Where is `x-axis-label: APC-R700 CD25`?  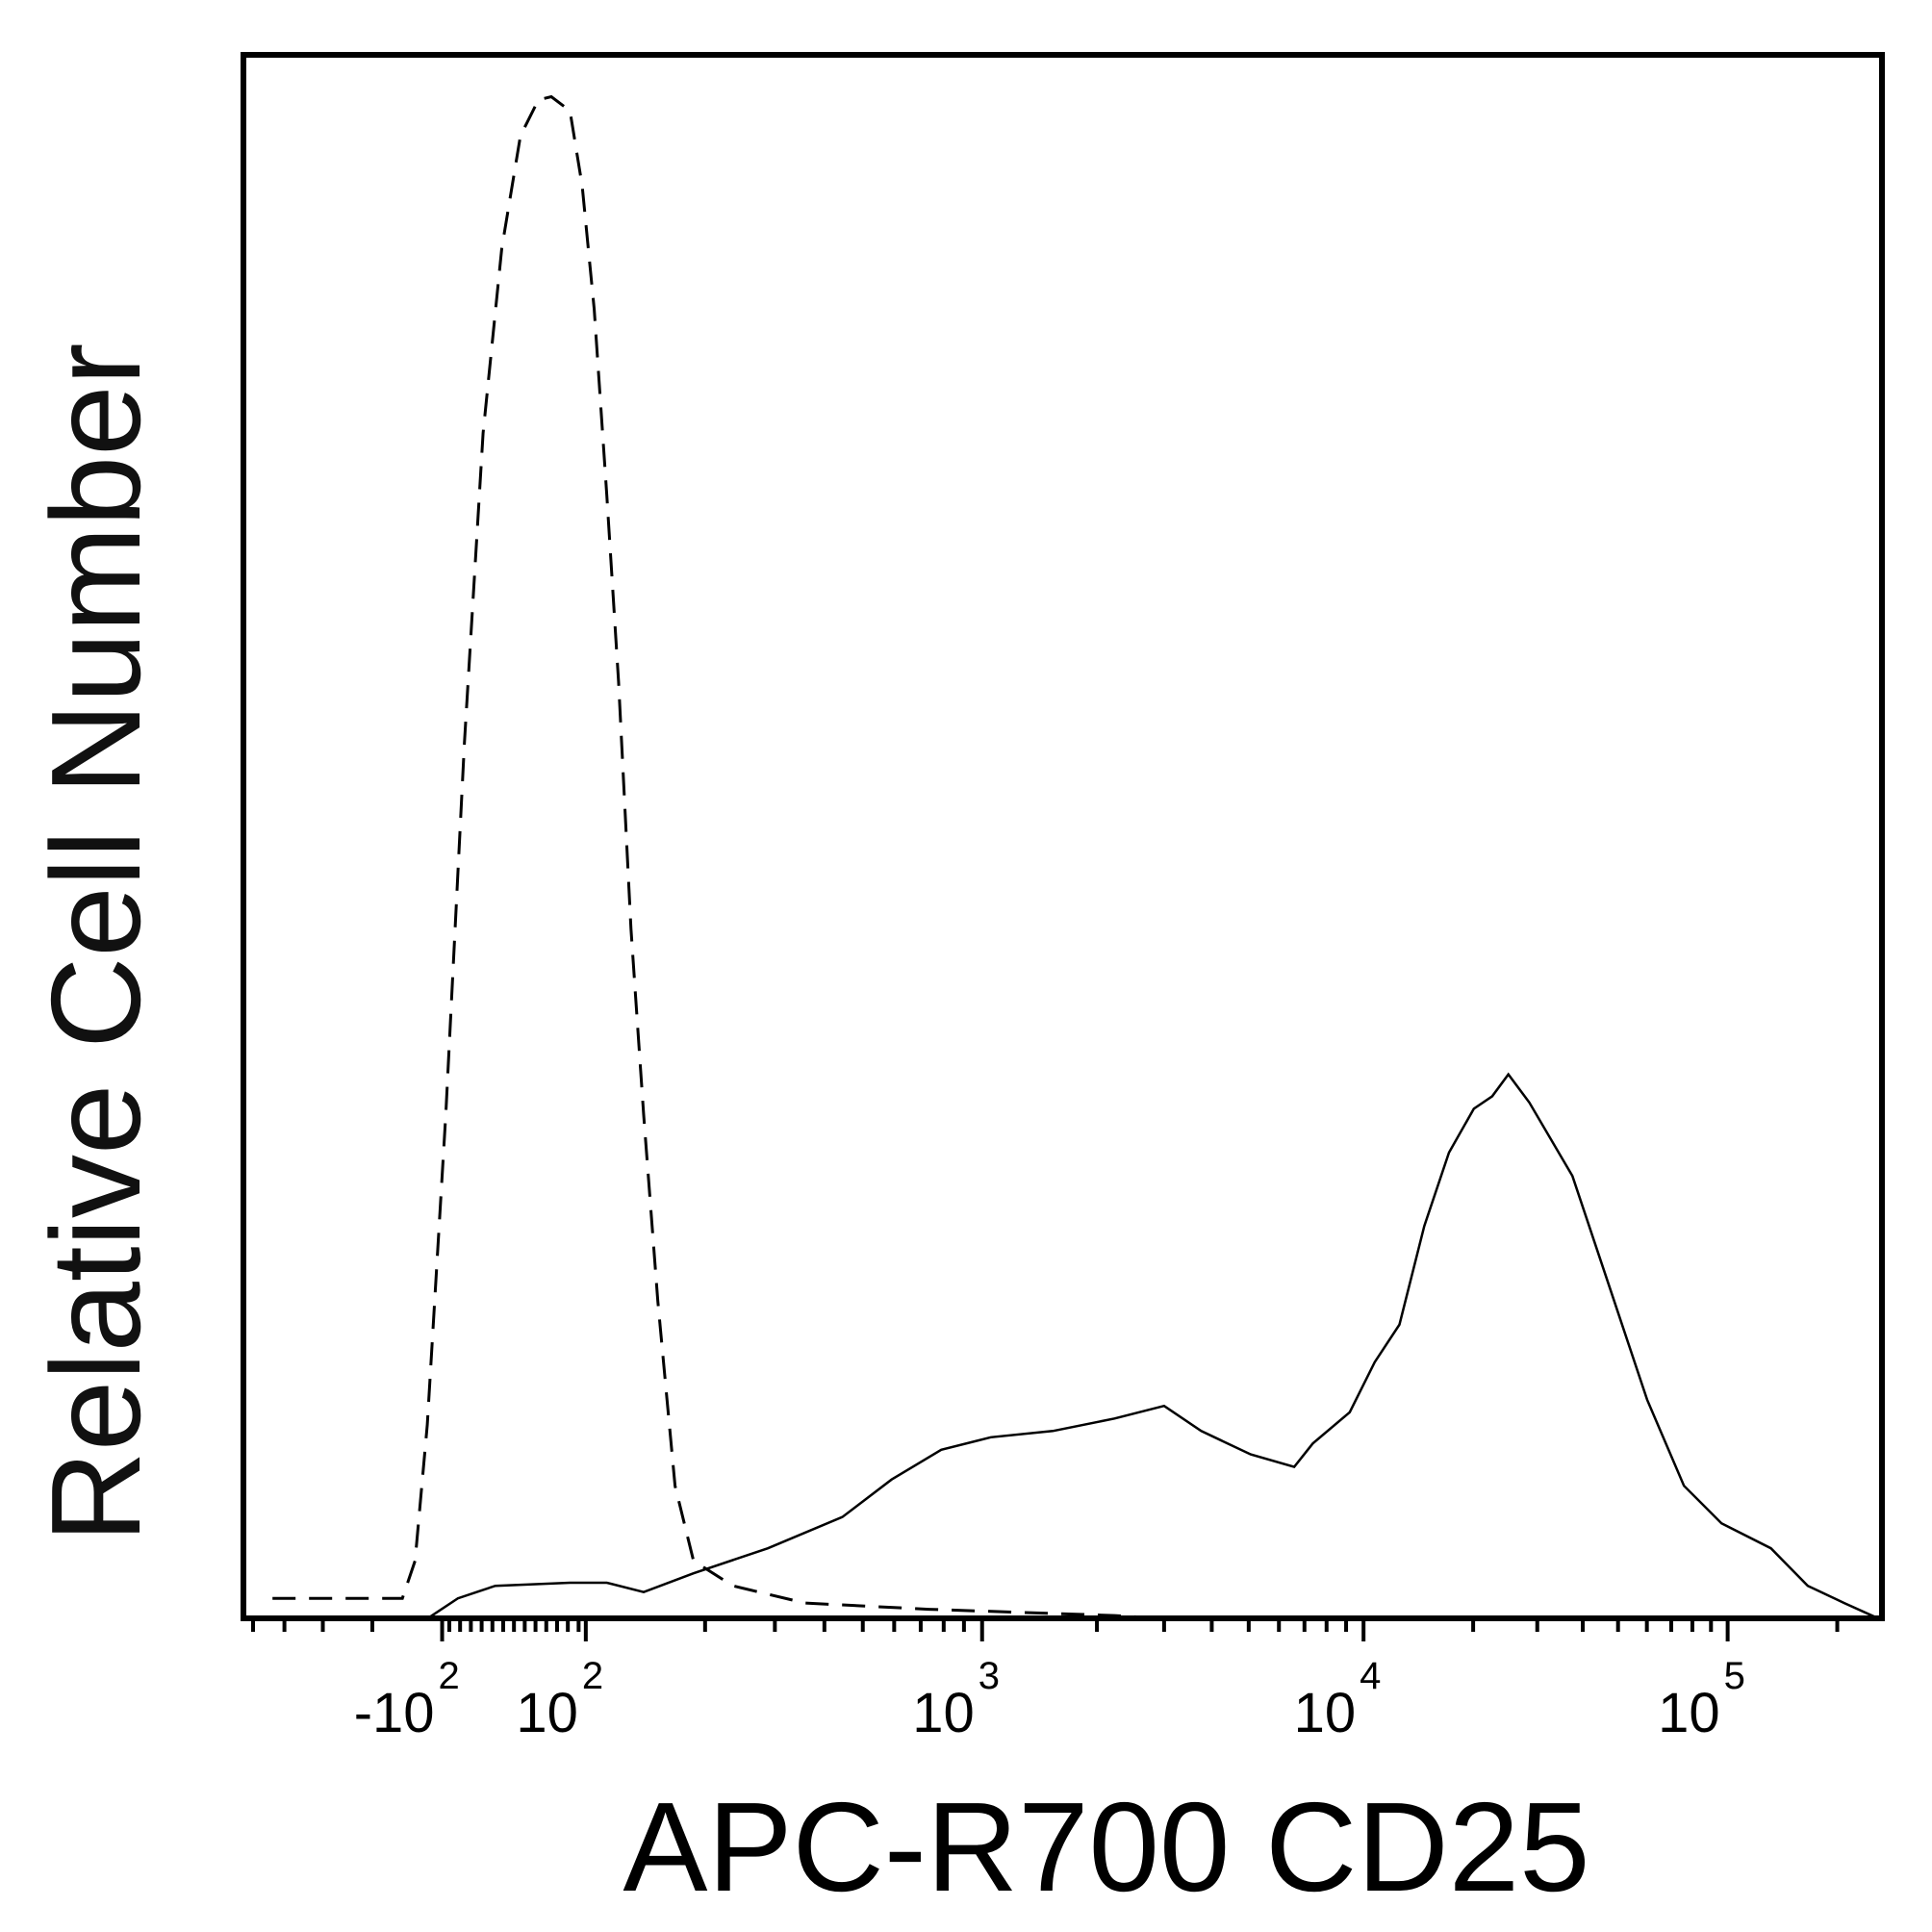 x-axis-label: APC-R700 CD25 is located at coordinates (1106, 1847).